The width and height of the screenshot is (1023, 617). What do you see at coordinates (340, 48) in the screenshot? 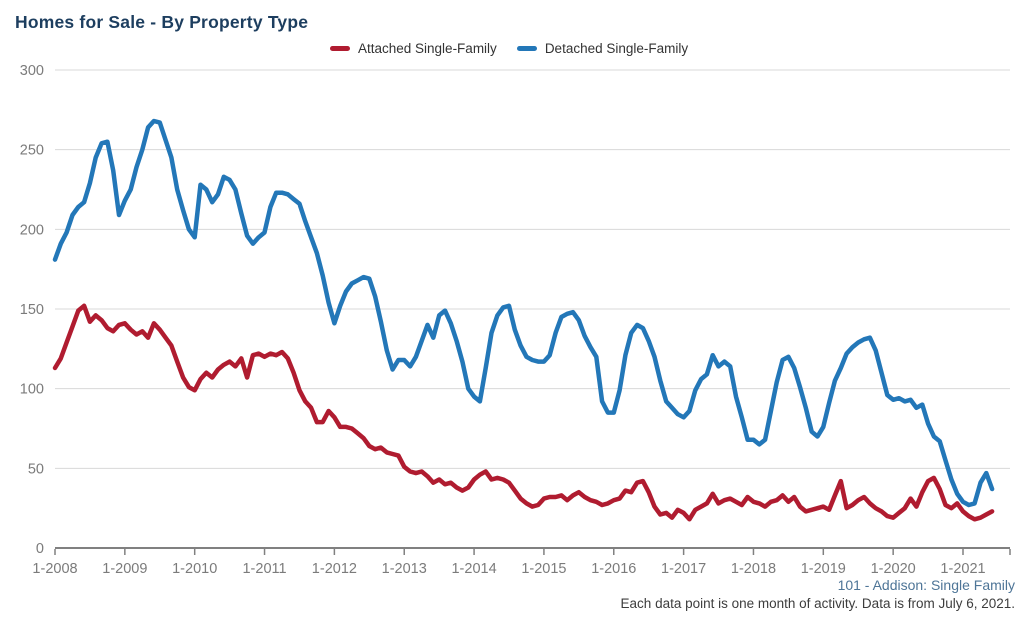
I see `attached-series-swatch-icon` at bounding box center [340, 48].